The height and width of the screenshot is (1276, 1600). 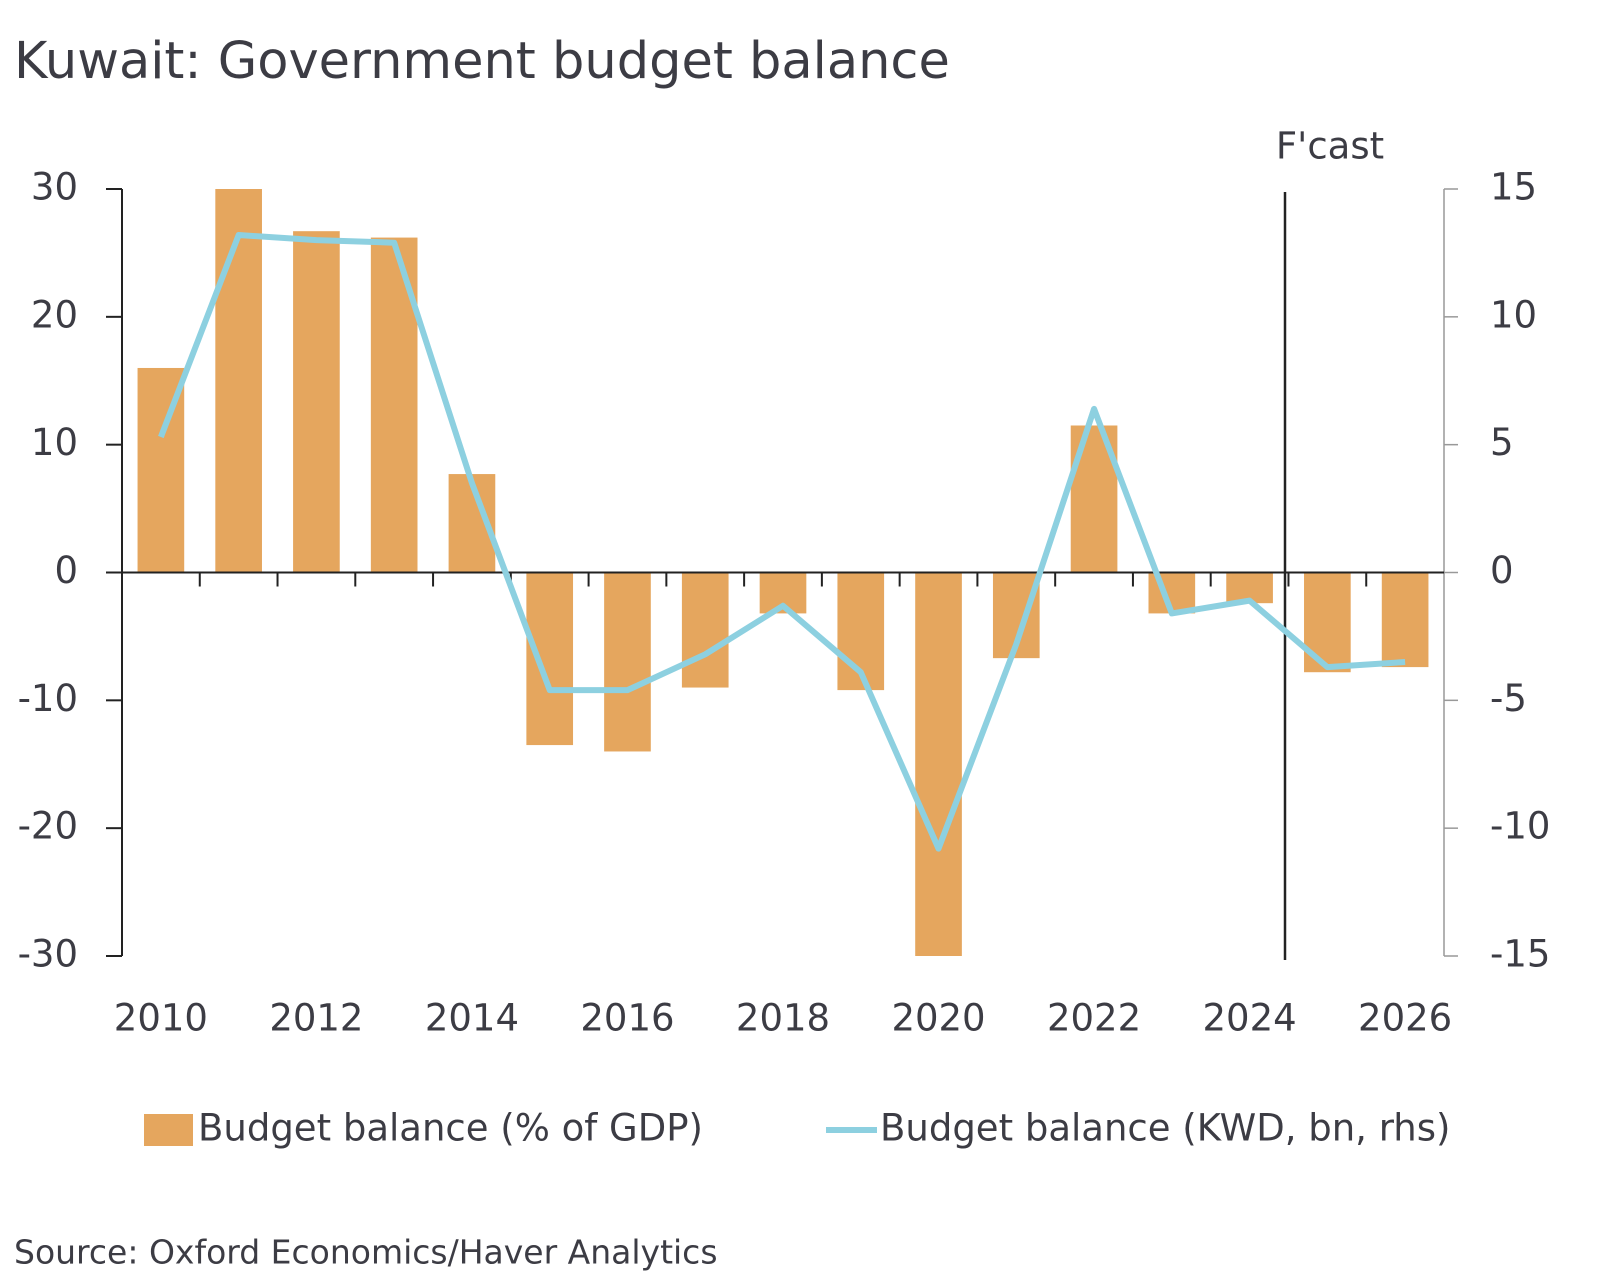 I want to click on x-tick-label: 2012, so click(x=316, y=1018).